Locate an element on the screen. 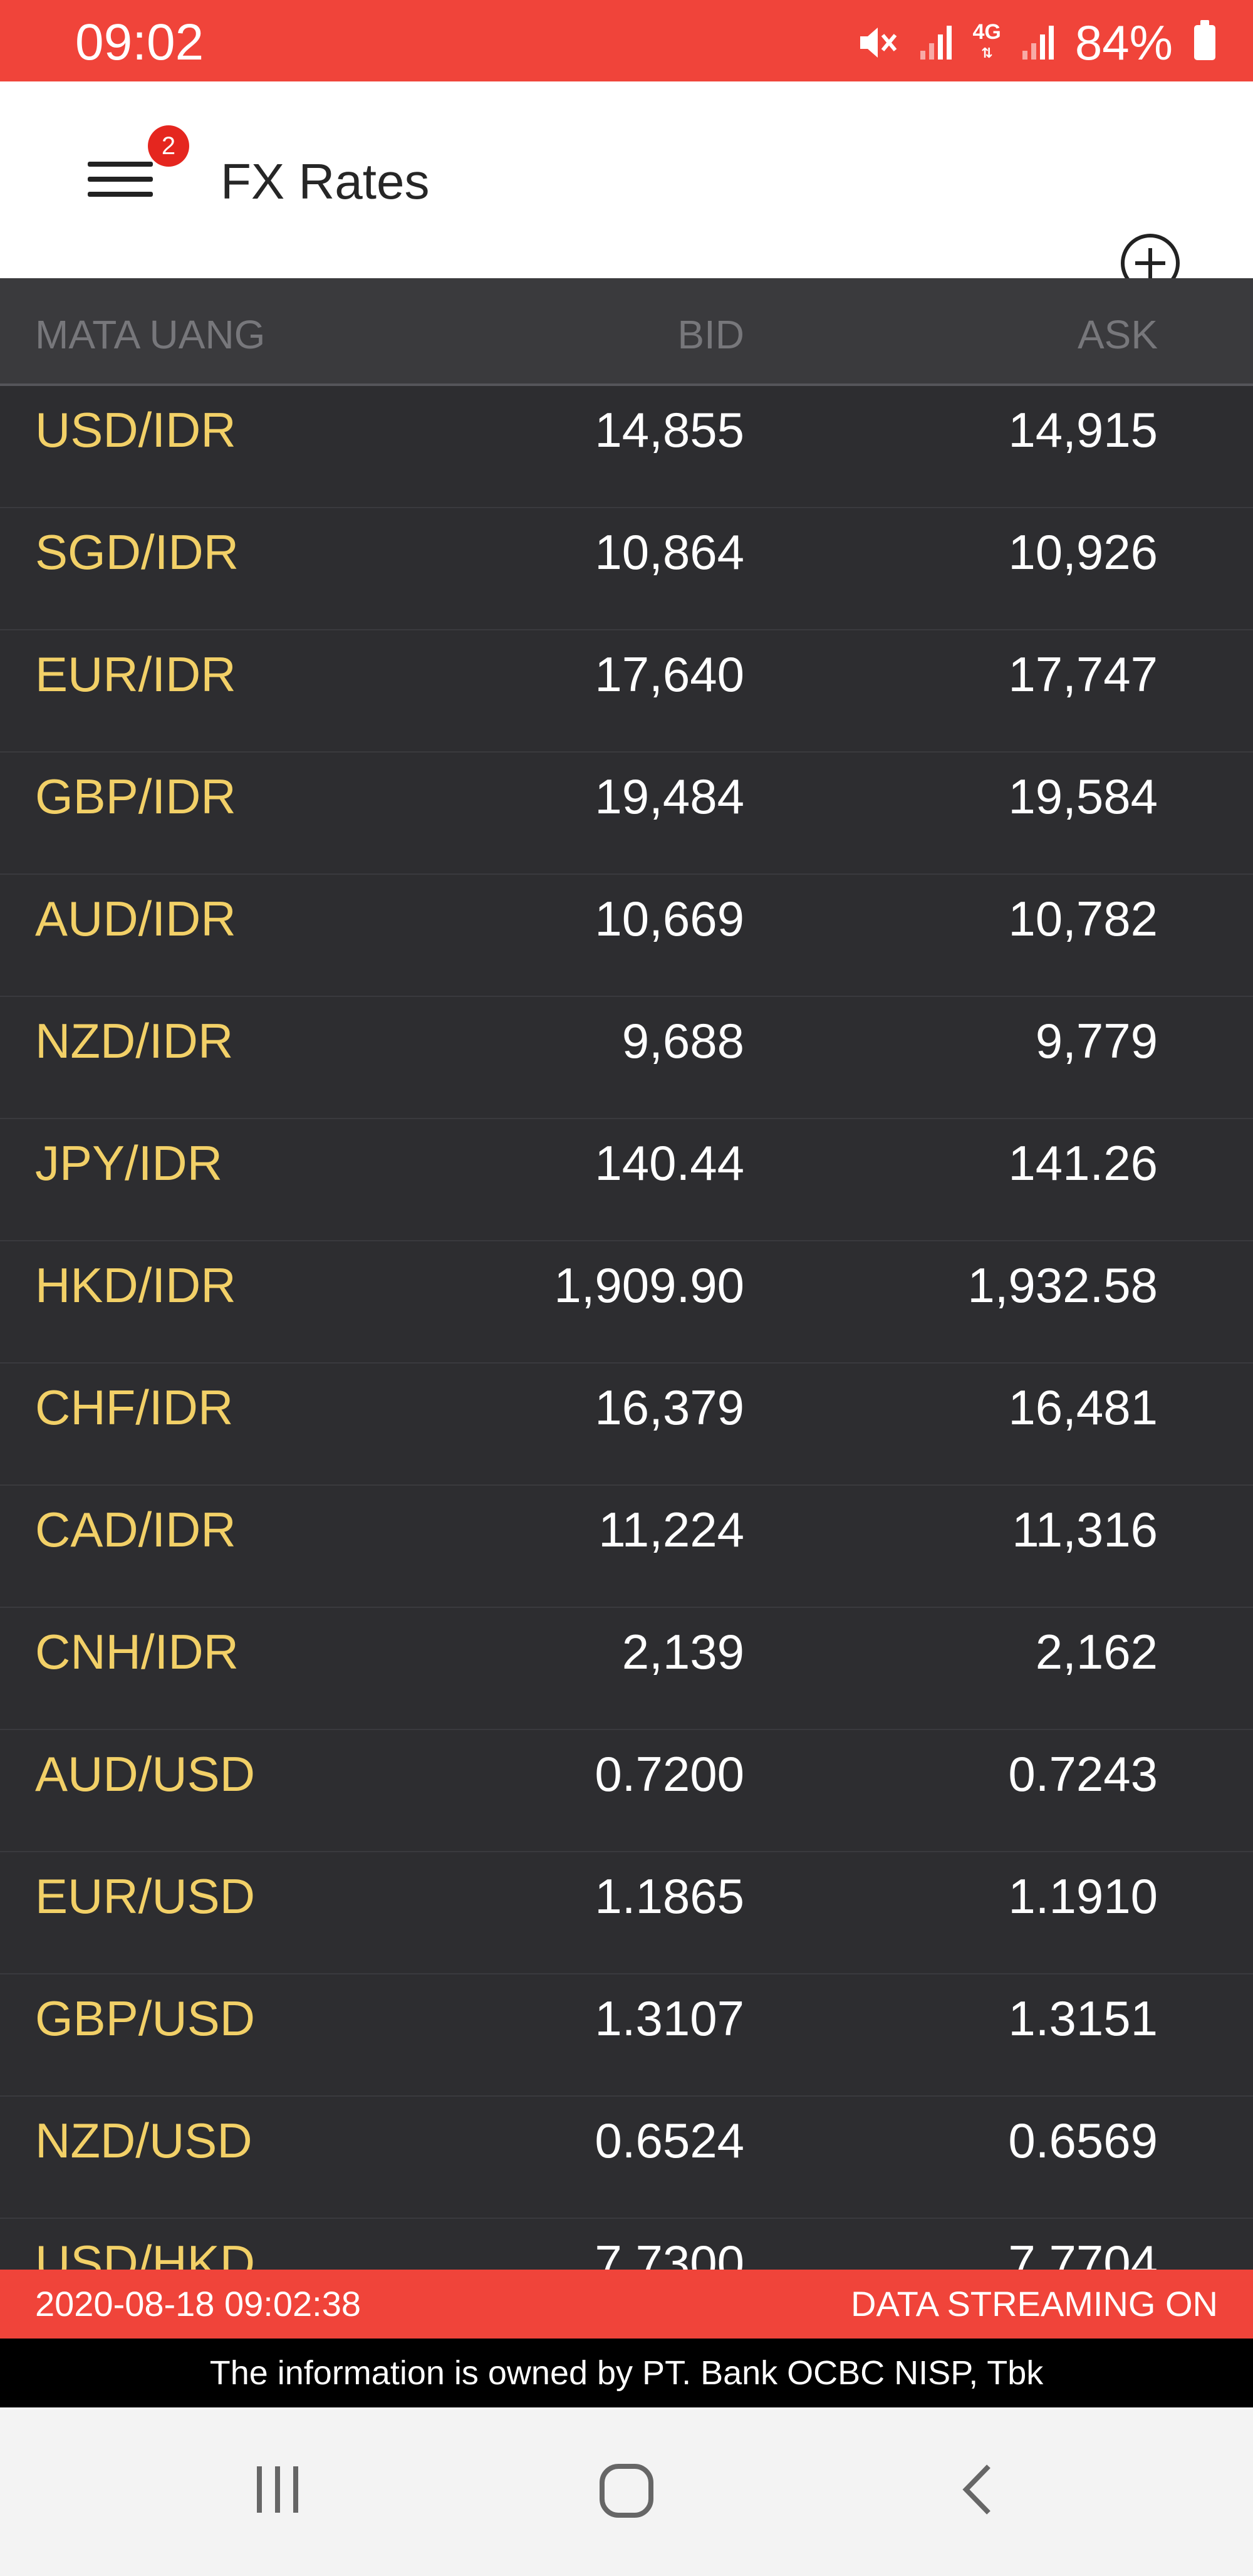 Image resolution: width=1253 pixels, height=2576 pixels. app-header: 2 FX Rates is located at coordinates (626, 187).